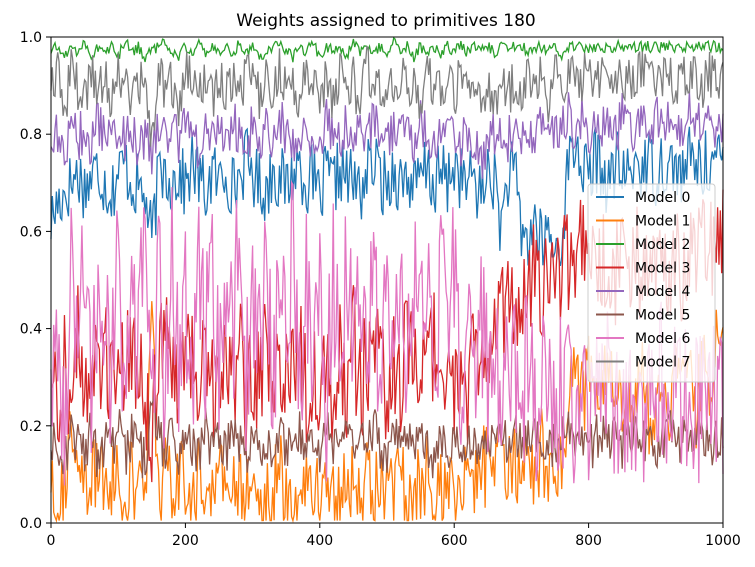  What do you see at coordinates (31, 330) in the screenshot?
I see `y-tick-label: 0.4` at bounding box center [31, 330].